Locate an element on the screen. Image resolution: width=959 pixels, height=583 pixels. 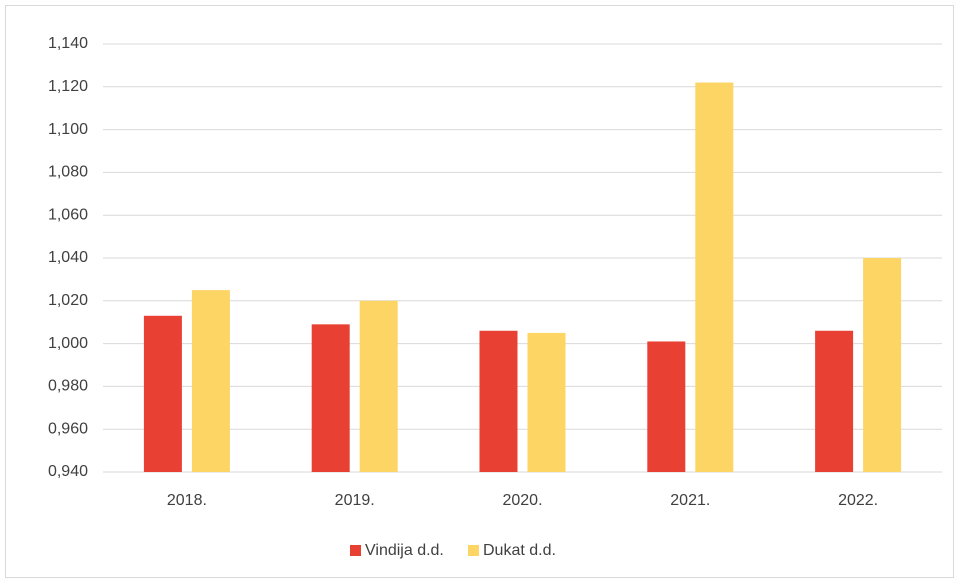
y-tick-label: 0,980 is located at coordinates (68, 386).